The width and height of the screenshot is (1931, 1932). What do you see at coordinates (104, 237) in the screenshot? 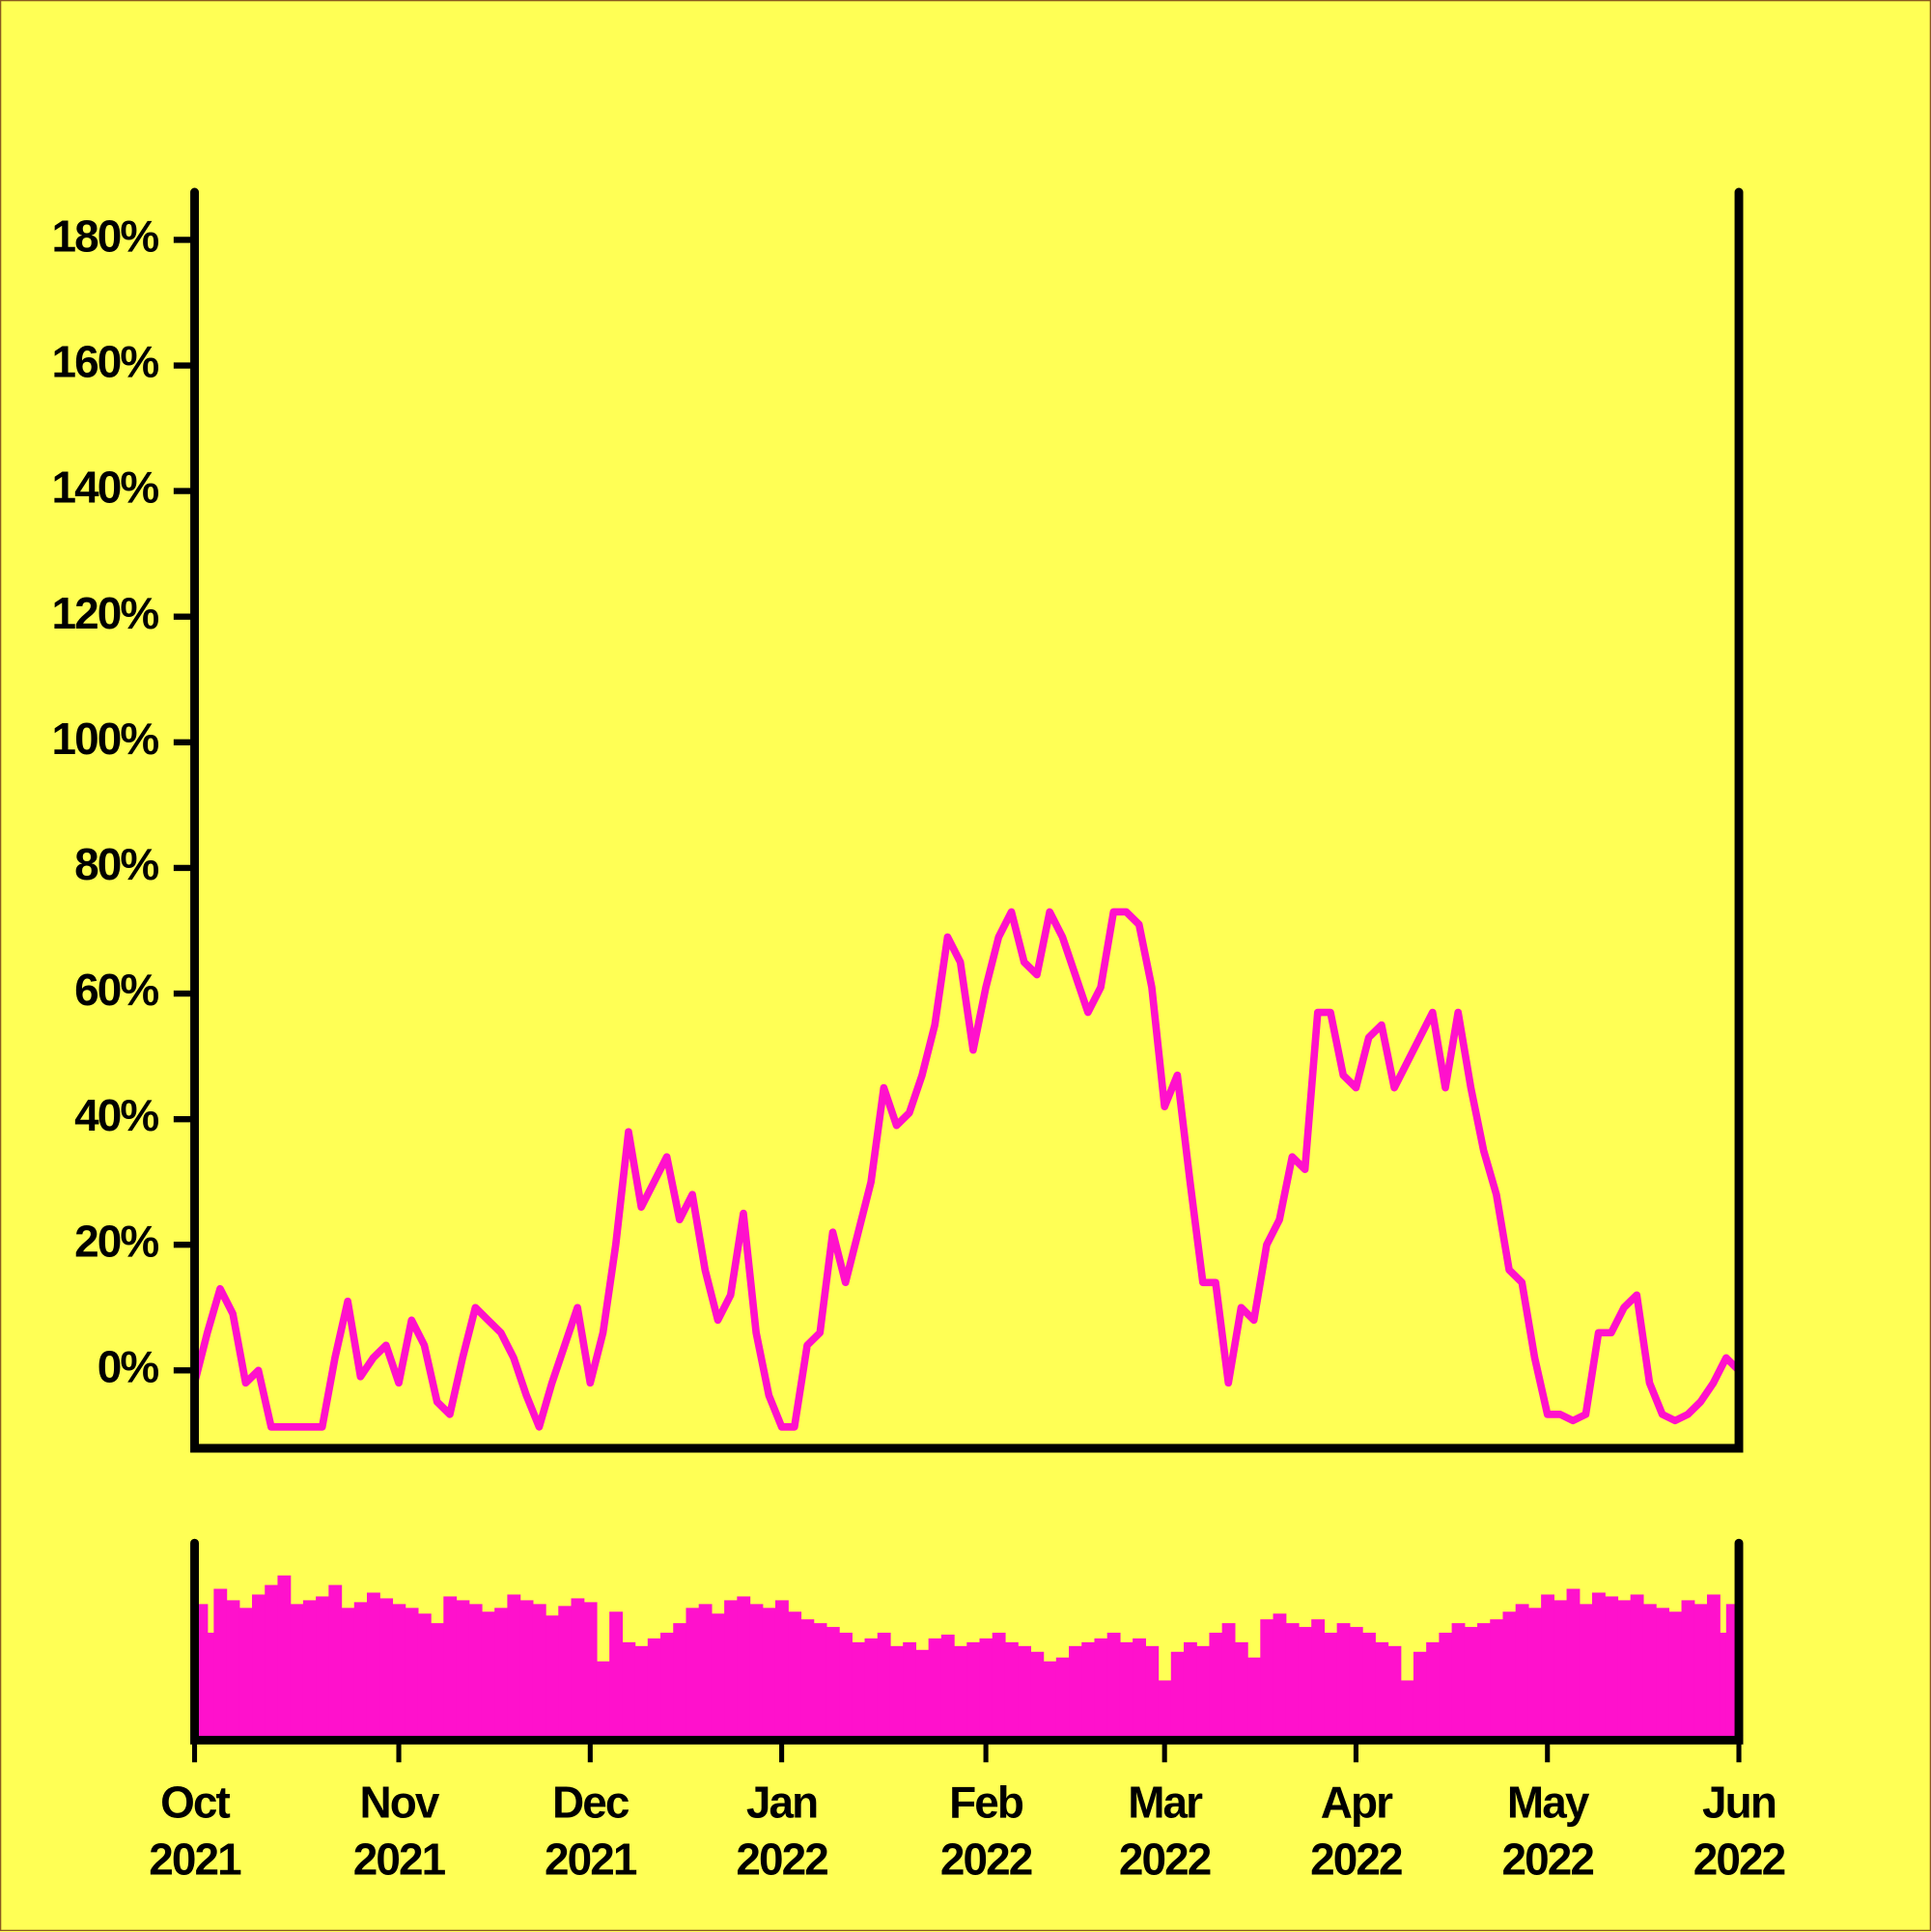
I see `y-tick-label: 180%` at bounding box center [104, 237].